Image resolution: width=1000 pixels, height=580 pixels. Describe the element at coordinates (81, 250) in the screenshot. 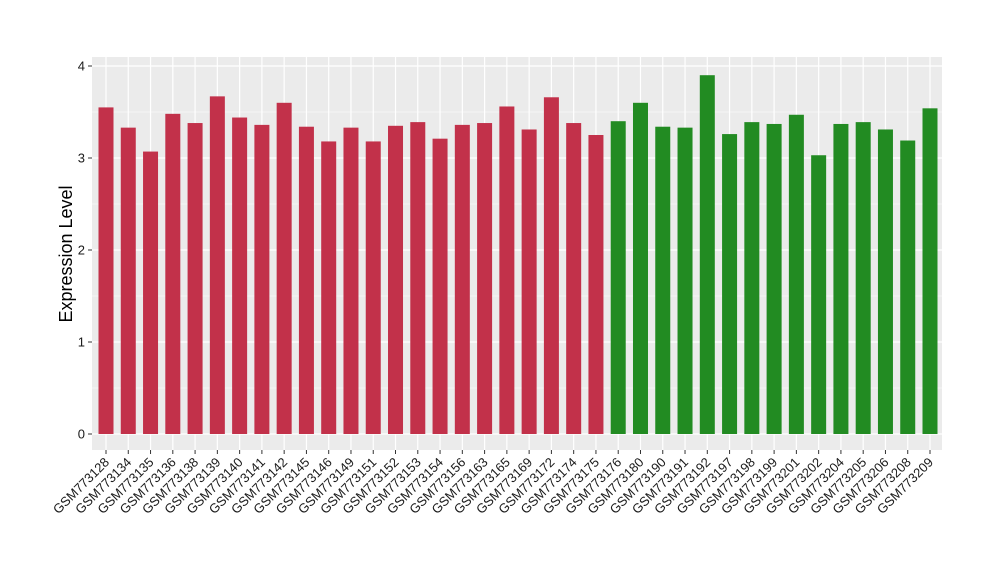

I see `y-tick-label: 2` at that location.